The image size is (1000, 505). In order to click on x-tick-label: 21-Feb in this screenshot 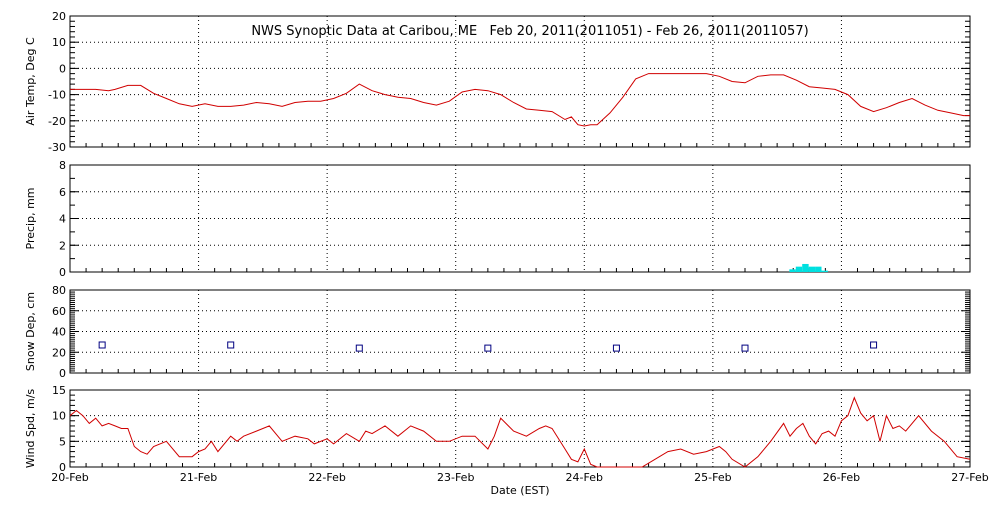, I will do `click(198, 477)`.